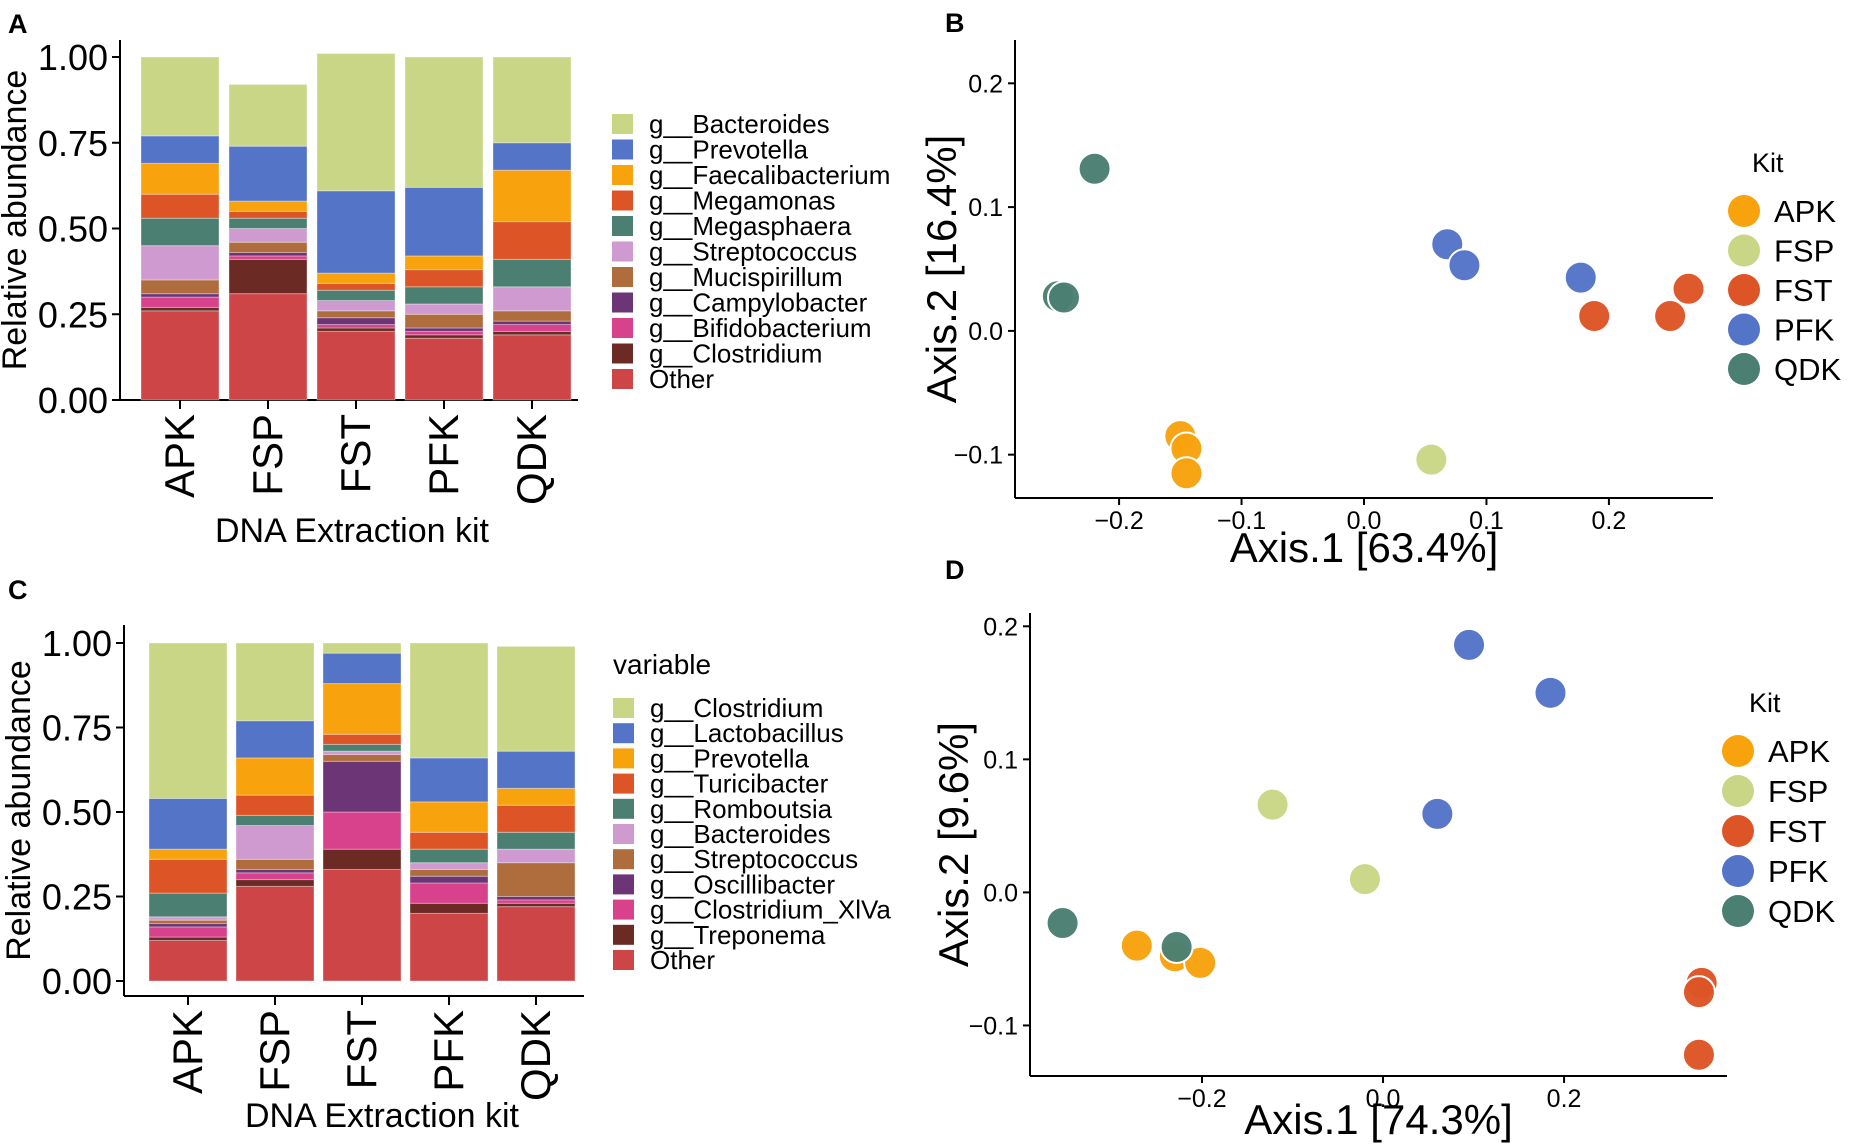 The height and width of the screenshot is (1144, 1850). What do you see at coordinates (1094, 168) in the screenshot?
I see `scatter-point-qdk` at bounding box center [1094, 168].